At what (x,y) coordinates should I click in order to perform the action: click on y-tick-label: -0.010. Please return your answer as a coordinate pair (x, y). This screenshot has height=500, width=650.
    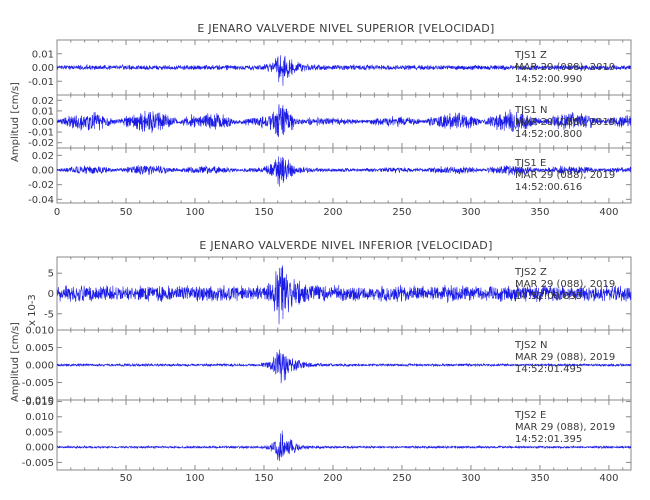
    Looking at the image, I should click on (38, 401).